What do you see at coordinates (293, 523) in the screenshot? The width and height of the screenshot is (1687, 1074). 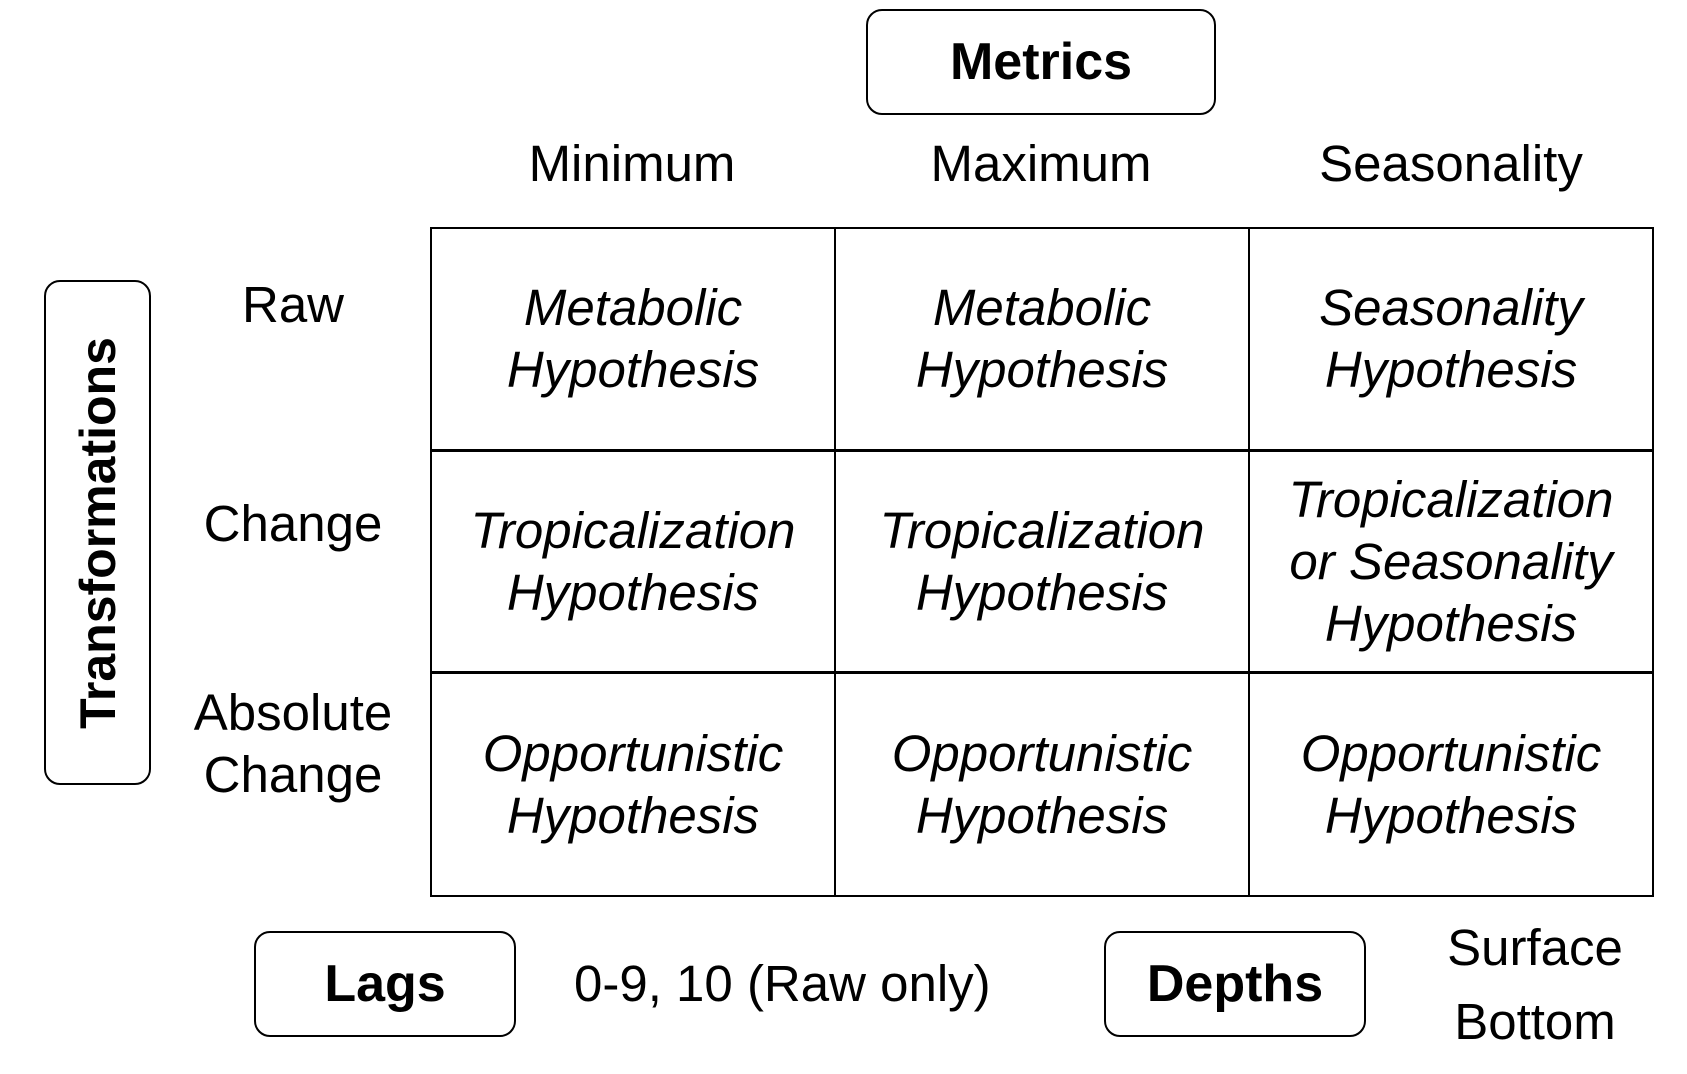 I see `row-label-change: Change` at bounding box center [293, 523].